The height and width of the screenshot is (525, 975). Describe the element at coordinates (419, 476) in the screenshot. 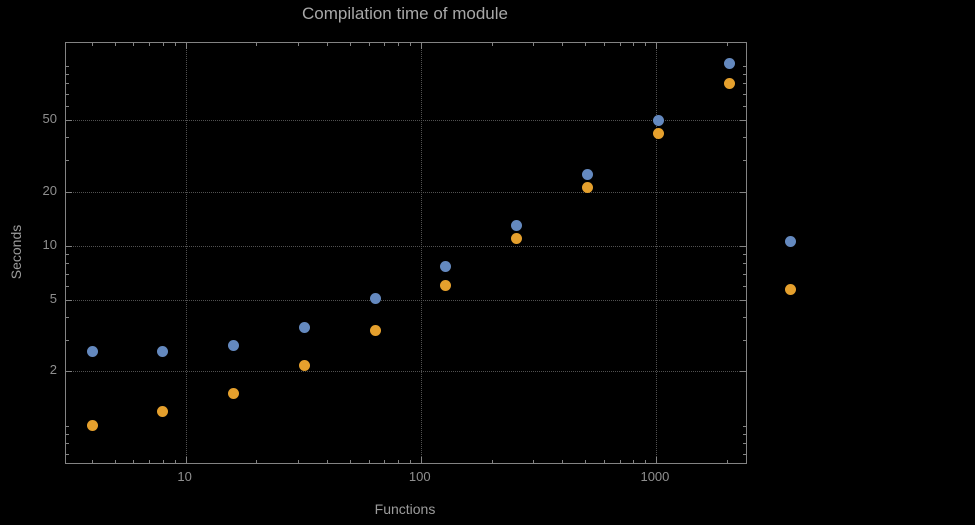

I see `x-tick-label: 100` at that location.